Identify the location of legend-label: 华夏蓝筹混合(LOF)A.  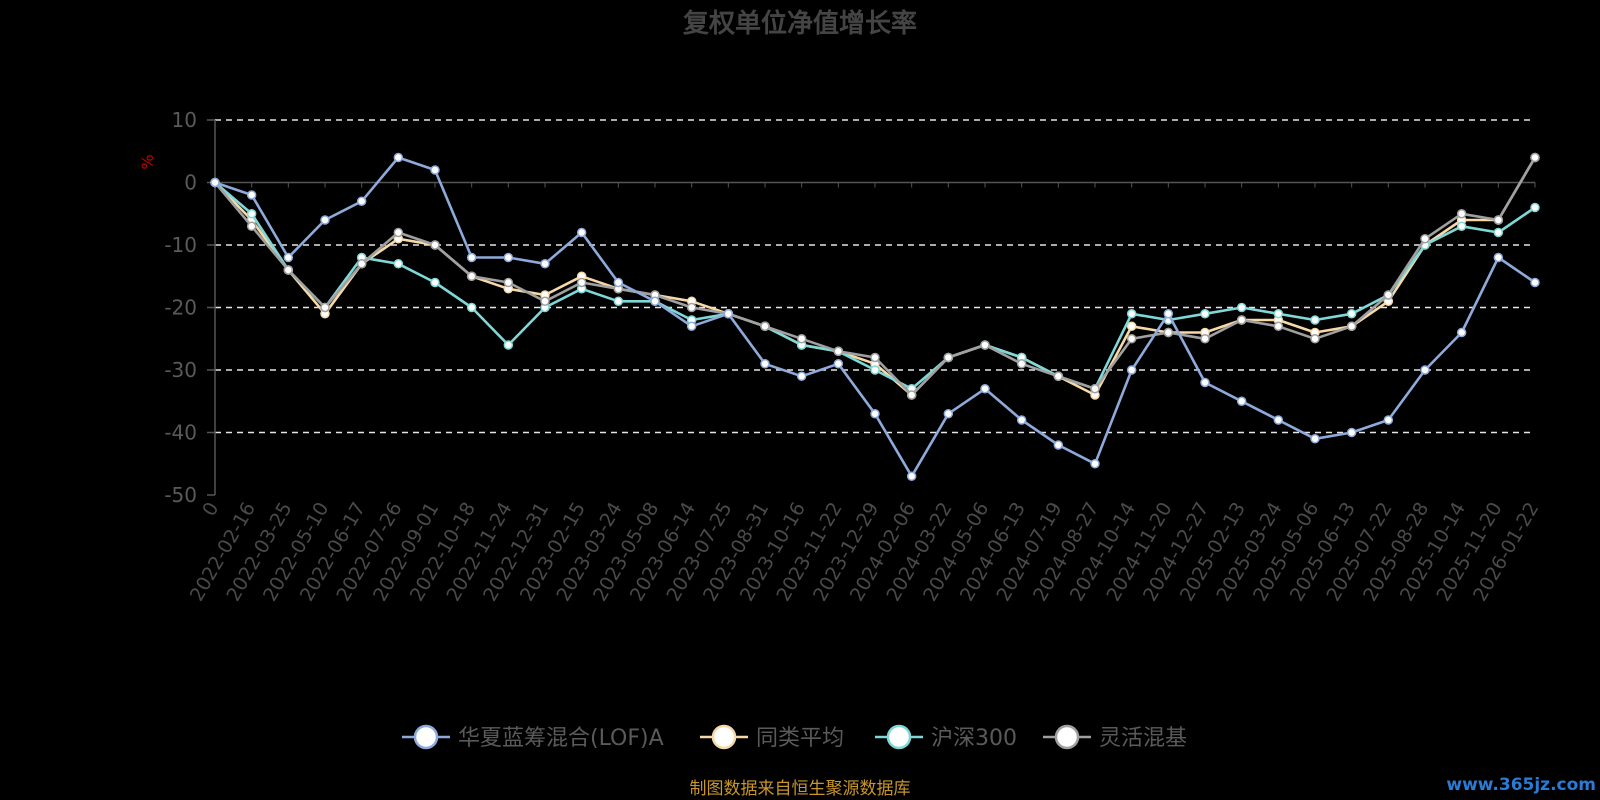
(561, 738).